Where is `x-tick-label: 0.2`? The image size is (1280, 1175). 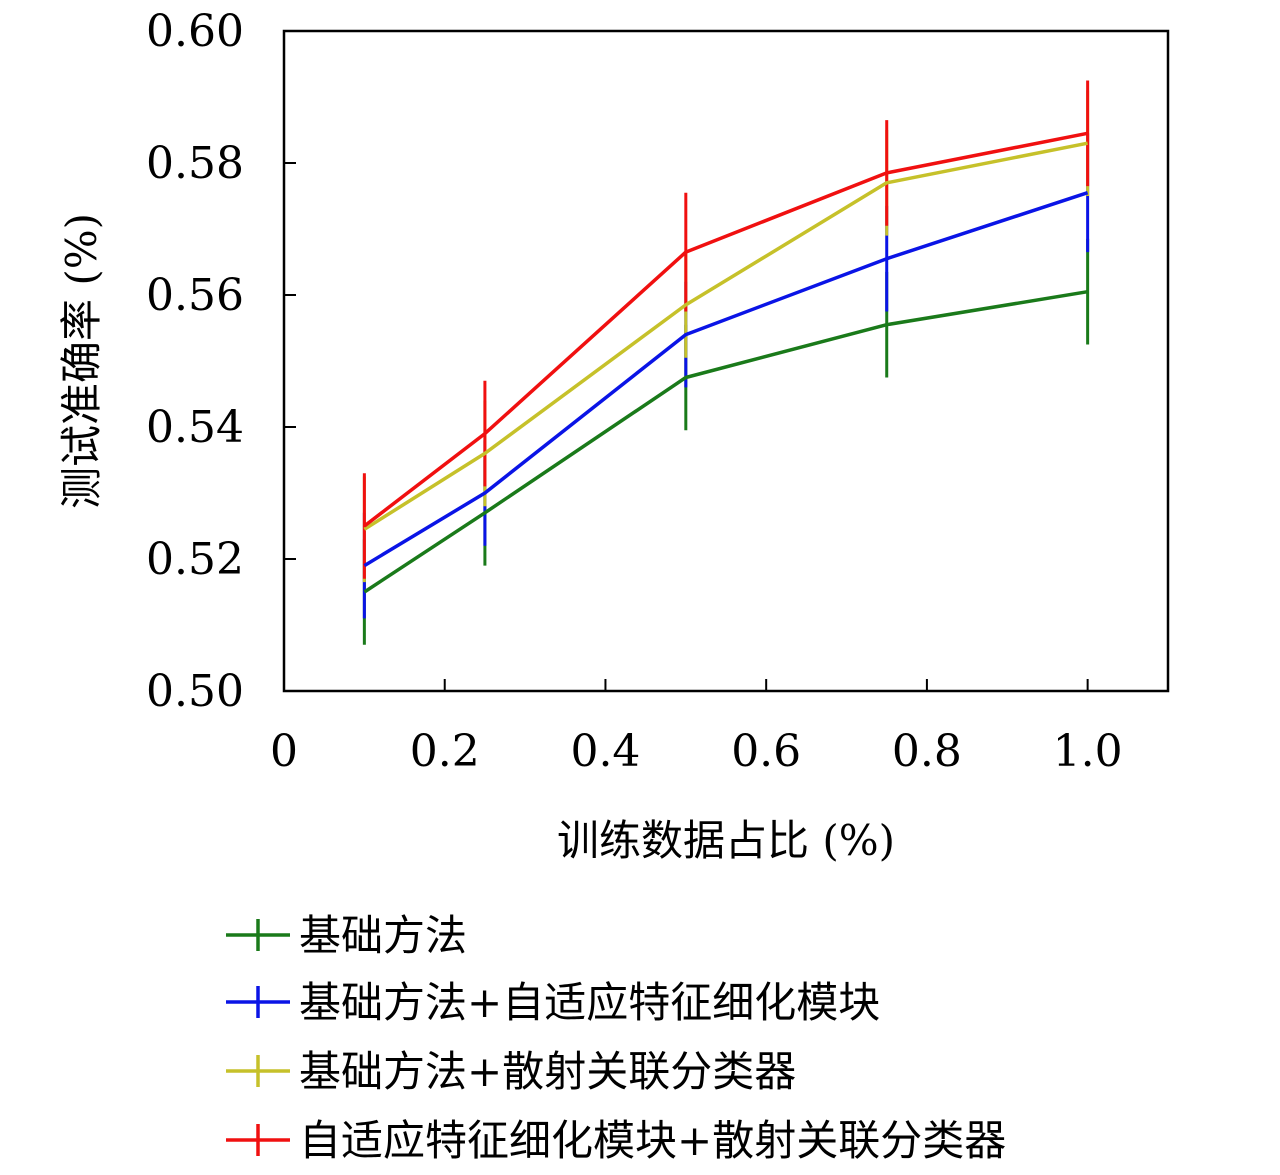 x-tick-label: 0.2 is located at coordinates (445, 751).